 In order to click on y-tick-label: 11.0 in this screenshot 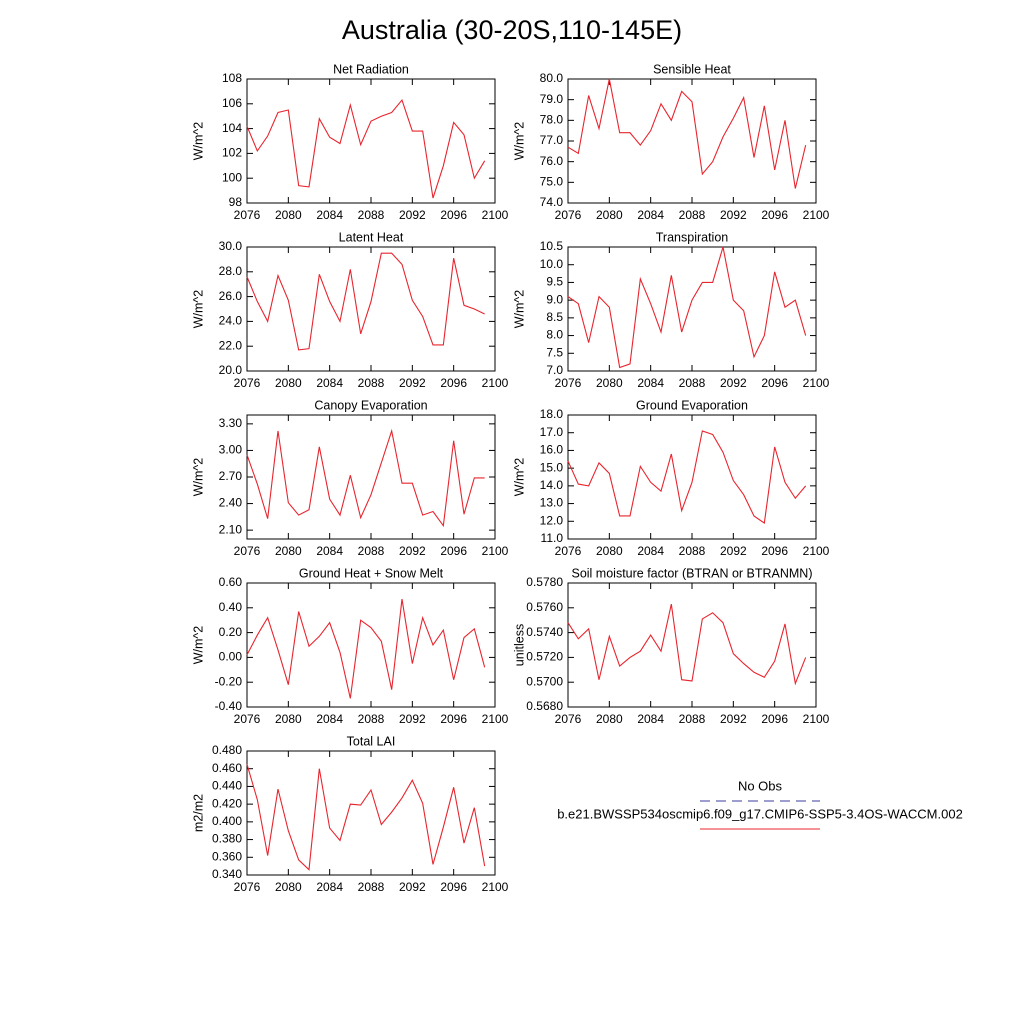, I will do `click(552, 538)`.